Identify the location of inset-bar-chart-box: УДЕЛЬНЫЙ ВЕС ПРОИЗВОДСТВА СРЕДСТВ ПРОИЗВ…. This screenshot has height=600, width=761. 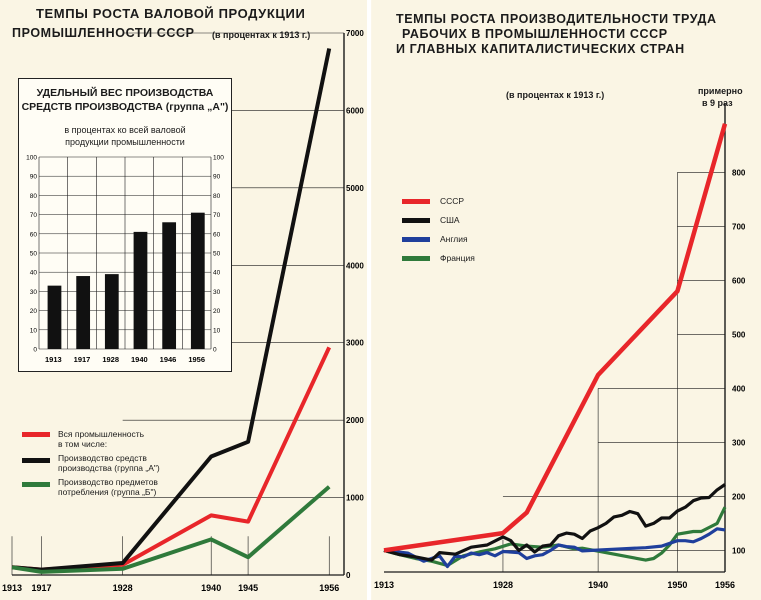
(125, 225).